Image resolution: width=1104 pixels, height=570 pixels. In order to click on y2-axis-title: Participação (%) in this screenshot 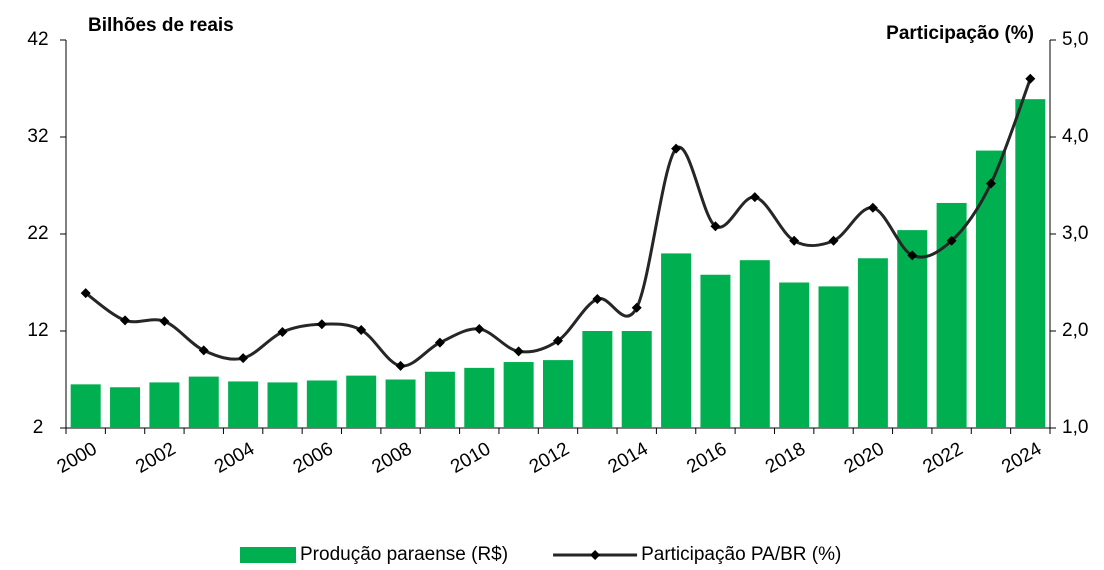, I will do `click(960, 33)`.